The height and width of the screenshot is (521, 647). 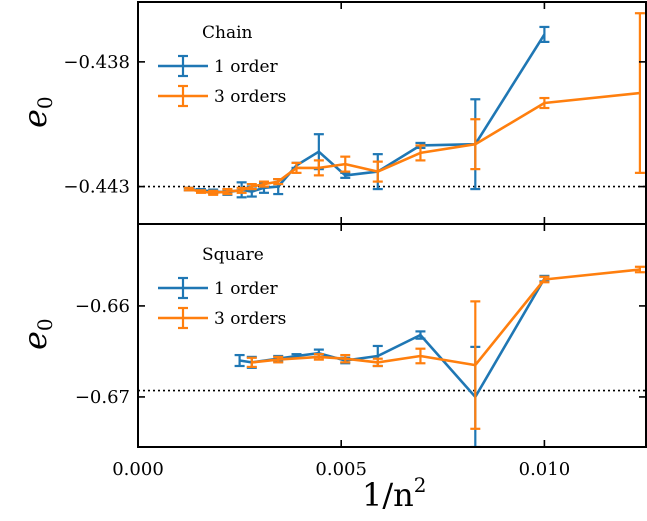 I want to click on square-series-2-line, so click(x=446, y=317).